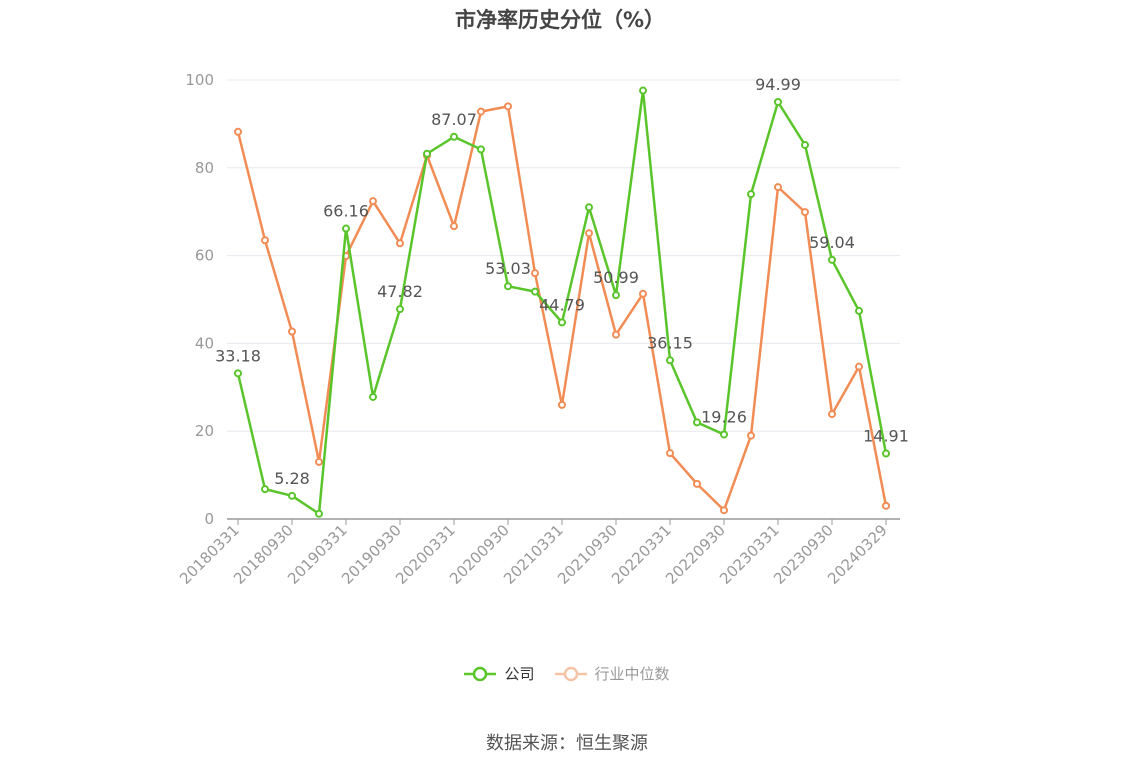 The image size is (1134, 766). I want to click on company-data-label: 33.18, so click(238, 355).